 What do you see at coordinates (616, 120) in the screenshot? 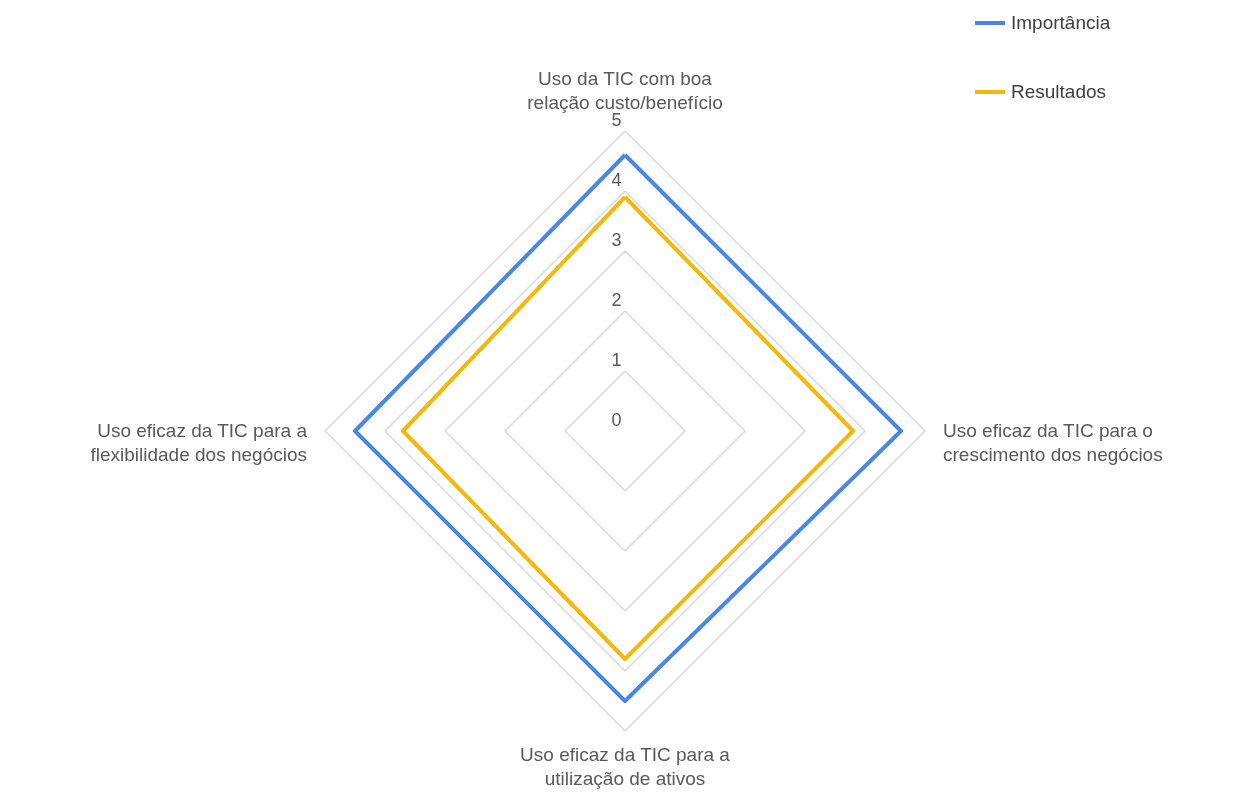
I see `y-tick-label: 5` at bounding box center [616, 120].